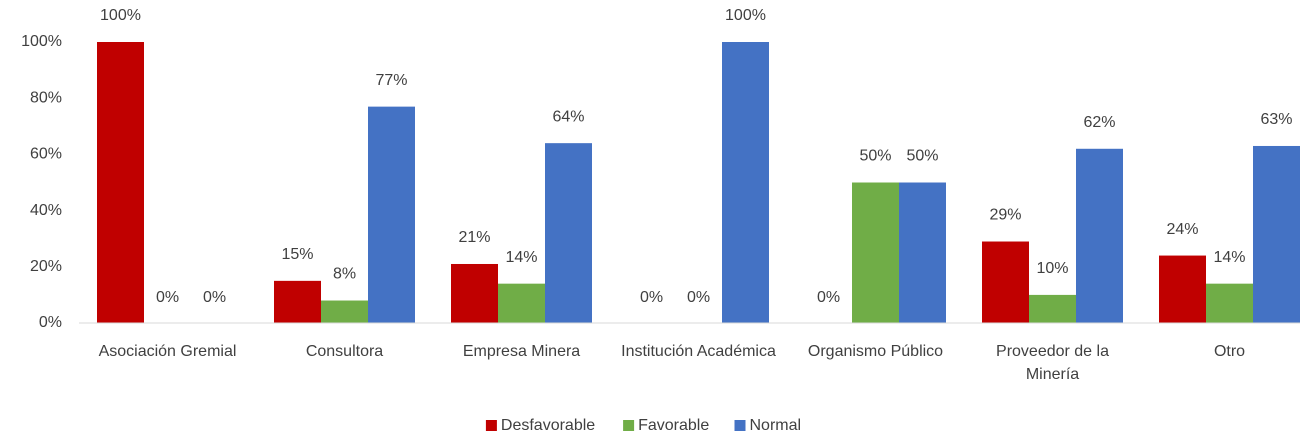  Describe the element at coordinates (548, 425) in the screenshot. I see `legend-label: Desfavorable` at that location.